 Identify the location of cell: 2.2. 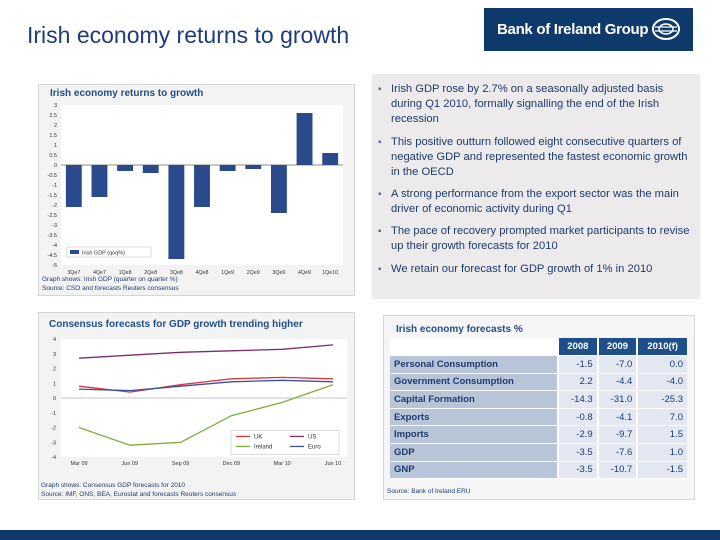
(577, 382).